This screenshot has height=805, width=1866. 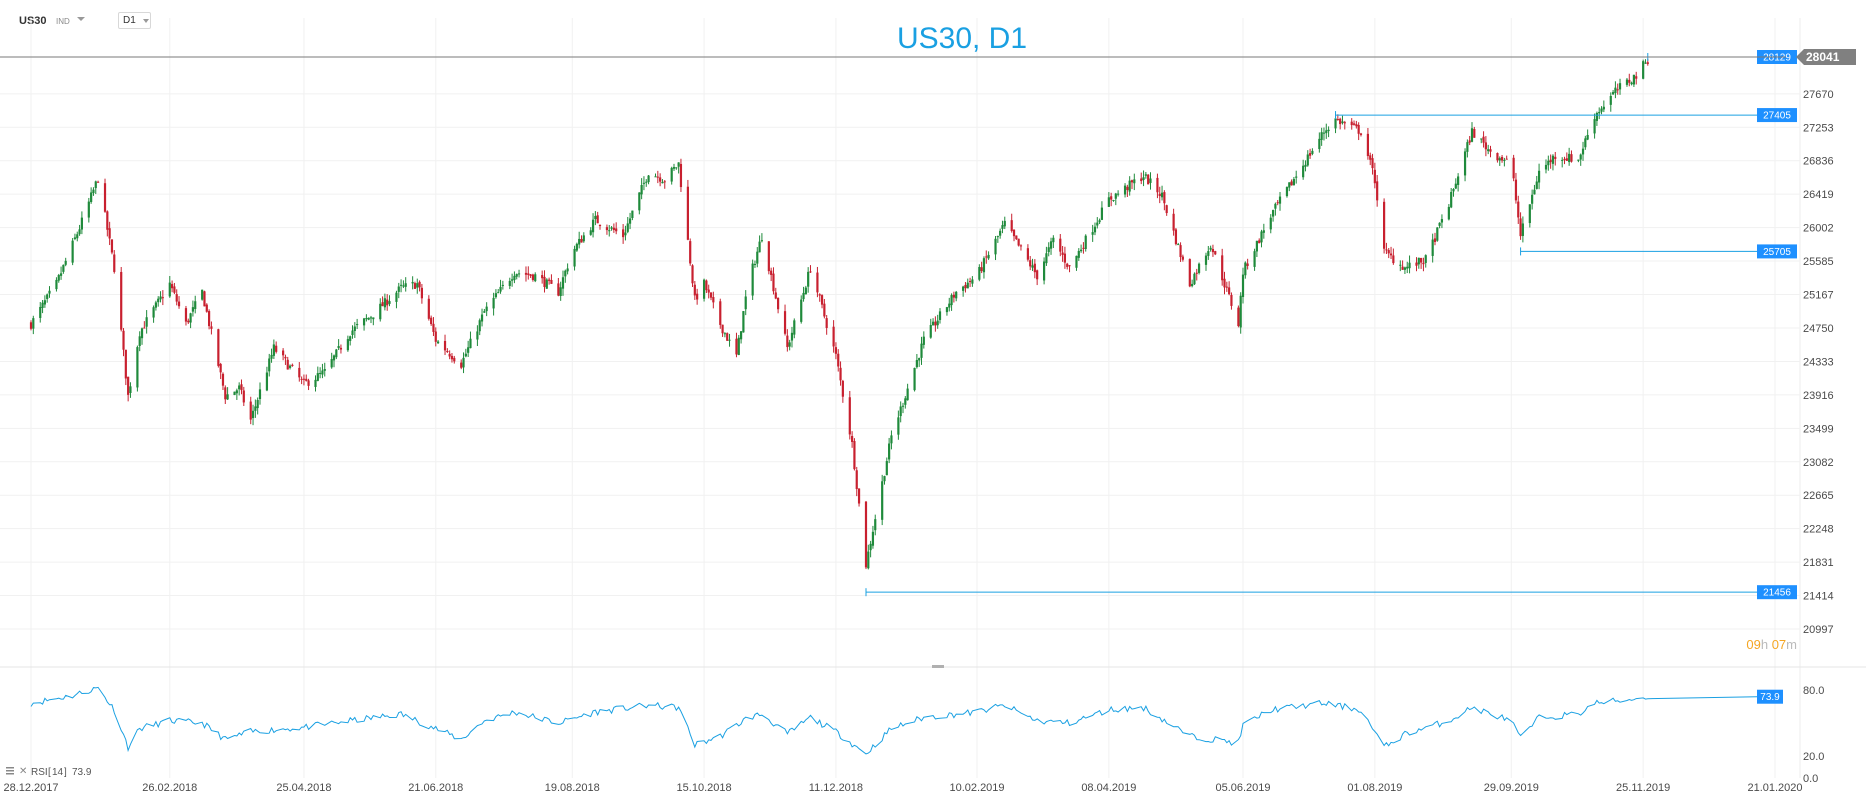 What do you see at coordinates (1818, 496) in the screenshot?
I see `y-tick-label: 22665` at bounding box center [1818, 496].